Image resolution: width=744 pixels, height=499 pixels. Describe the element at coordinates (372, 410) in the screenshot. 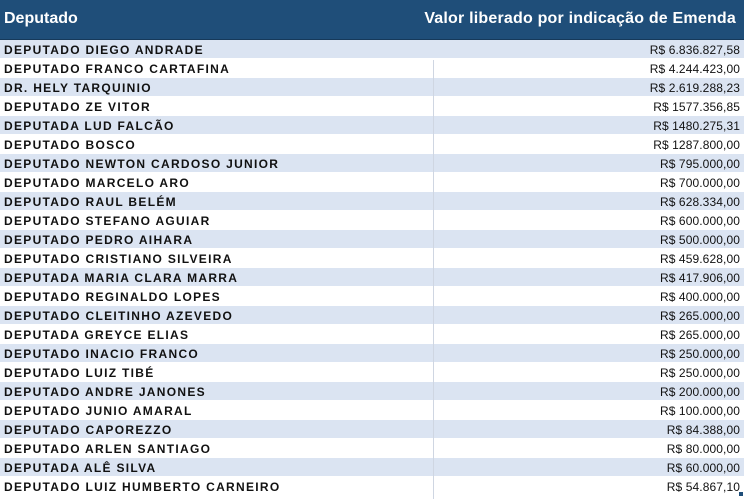

I see `table-row: DEPUTADO JUNIO AMARAL R$ 100.000,00` at that location.